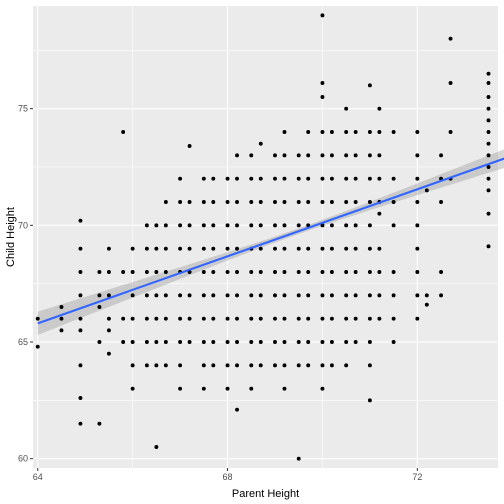 This screenshot has width=504, height=504. I want to click on y-tick-label: 75, so click(23, 109).